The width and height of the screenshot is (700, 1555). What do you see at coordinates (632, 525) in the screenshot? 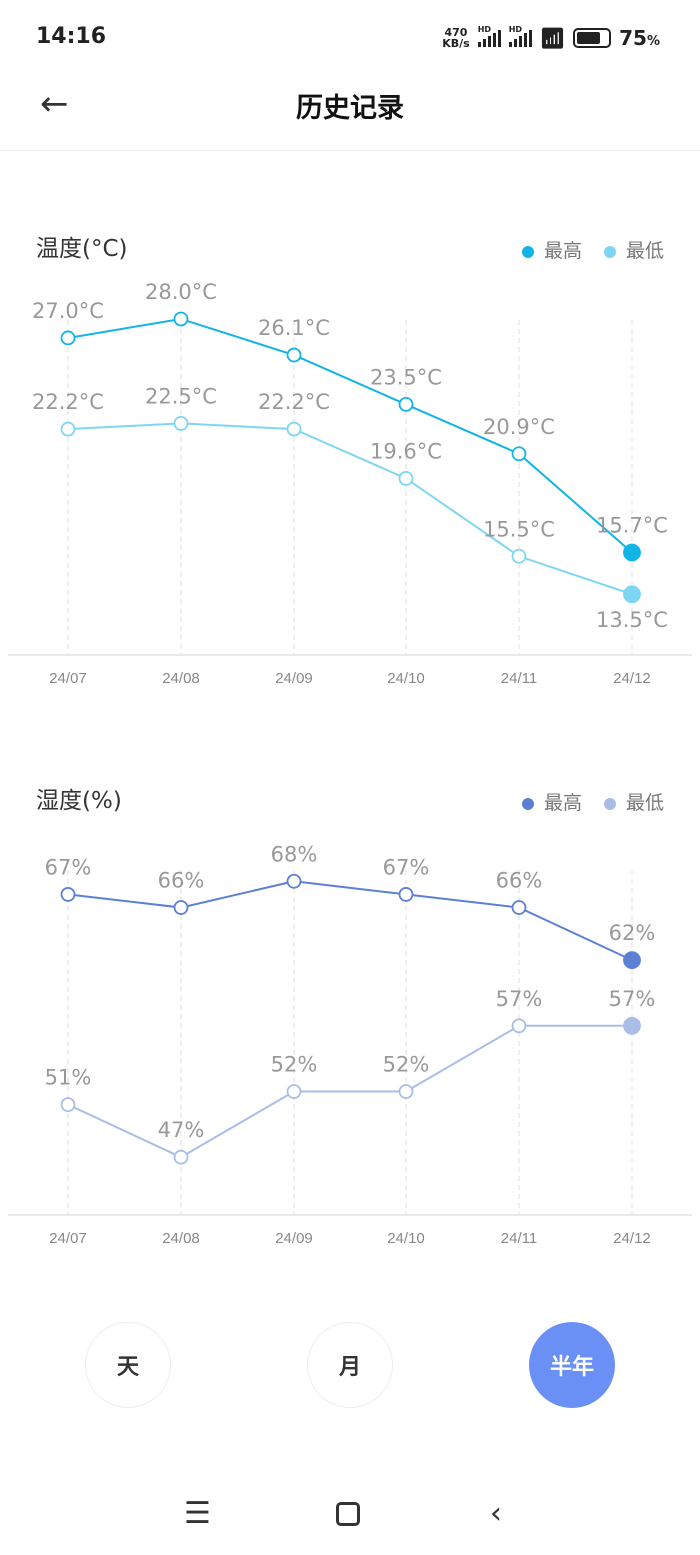
I see `data-label: 15.7°C` at bounding box center [632, 525].